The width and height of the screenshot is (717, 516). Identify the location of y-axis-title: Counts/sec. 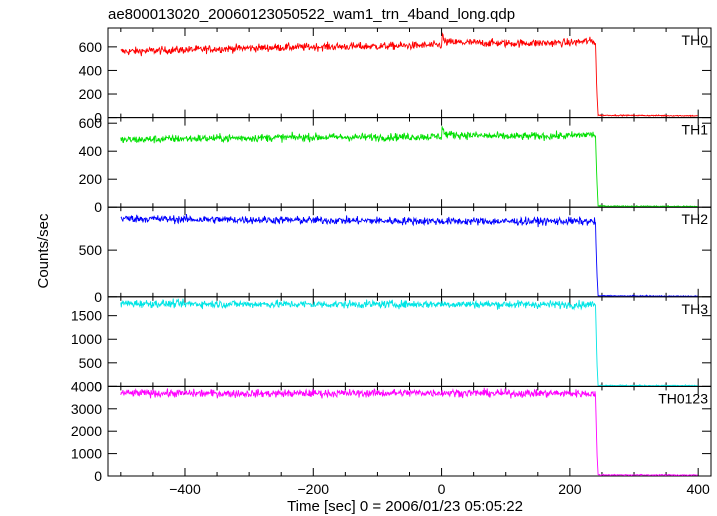
(43, 251).